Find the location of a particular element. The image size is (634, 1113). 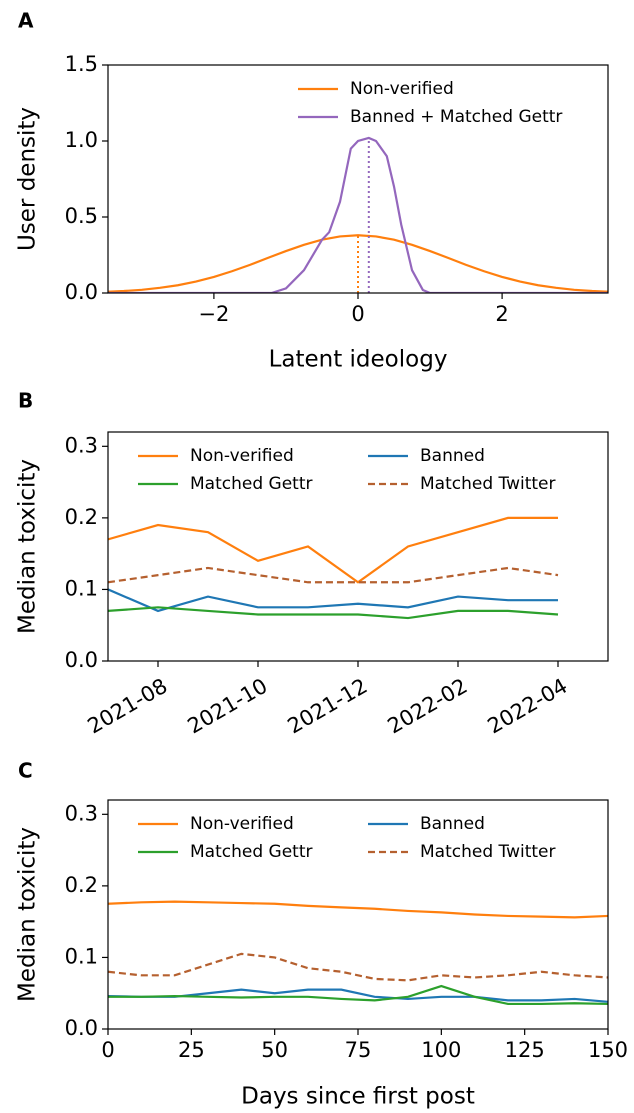

x-tick-label: 2021-10 is located at coordinates (228, 706).